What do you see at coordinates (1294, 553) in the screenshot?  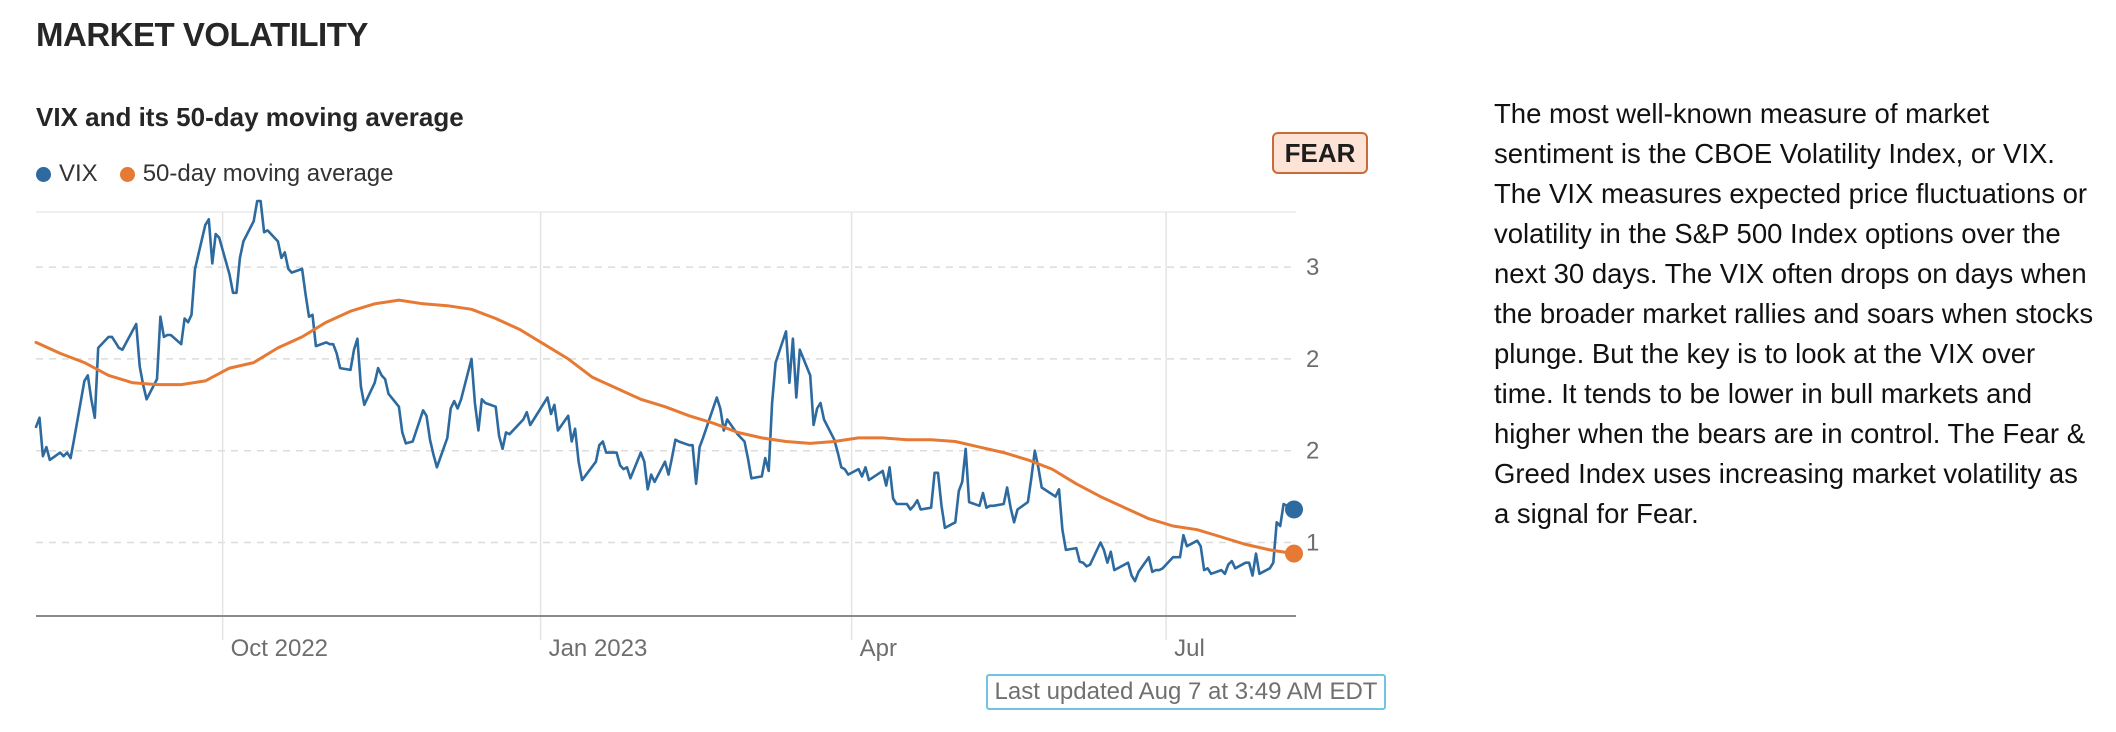 I see `moving-average-latest-point` at bounding box center [1294, 553].